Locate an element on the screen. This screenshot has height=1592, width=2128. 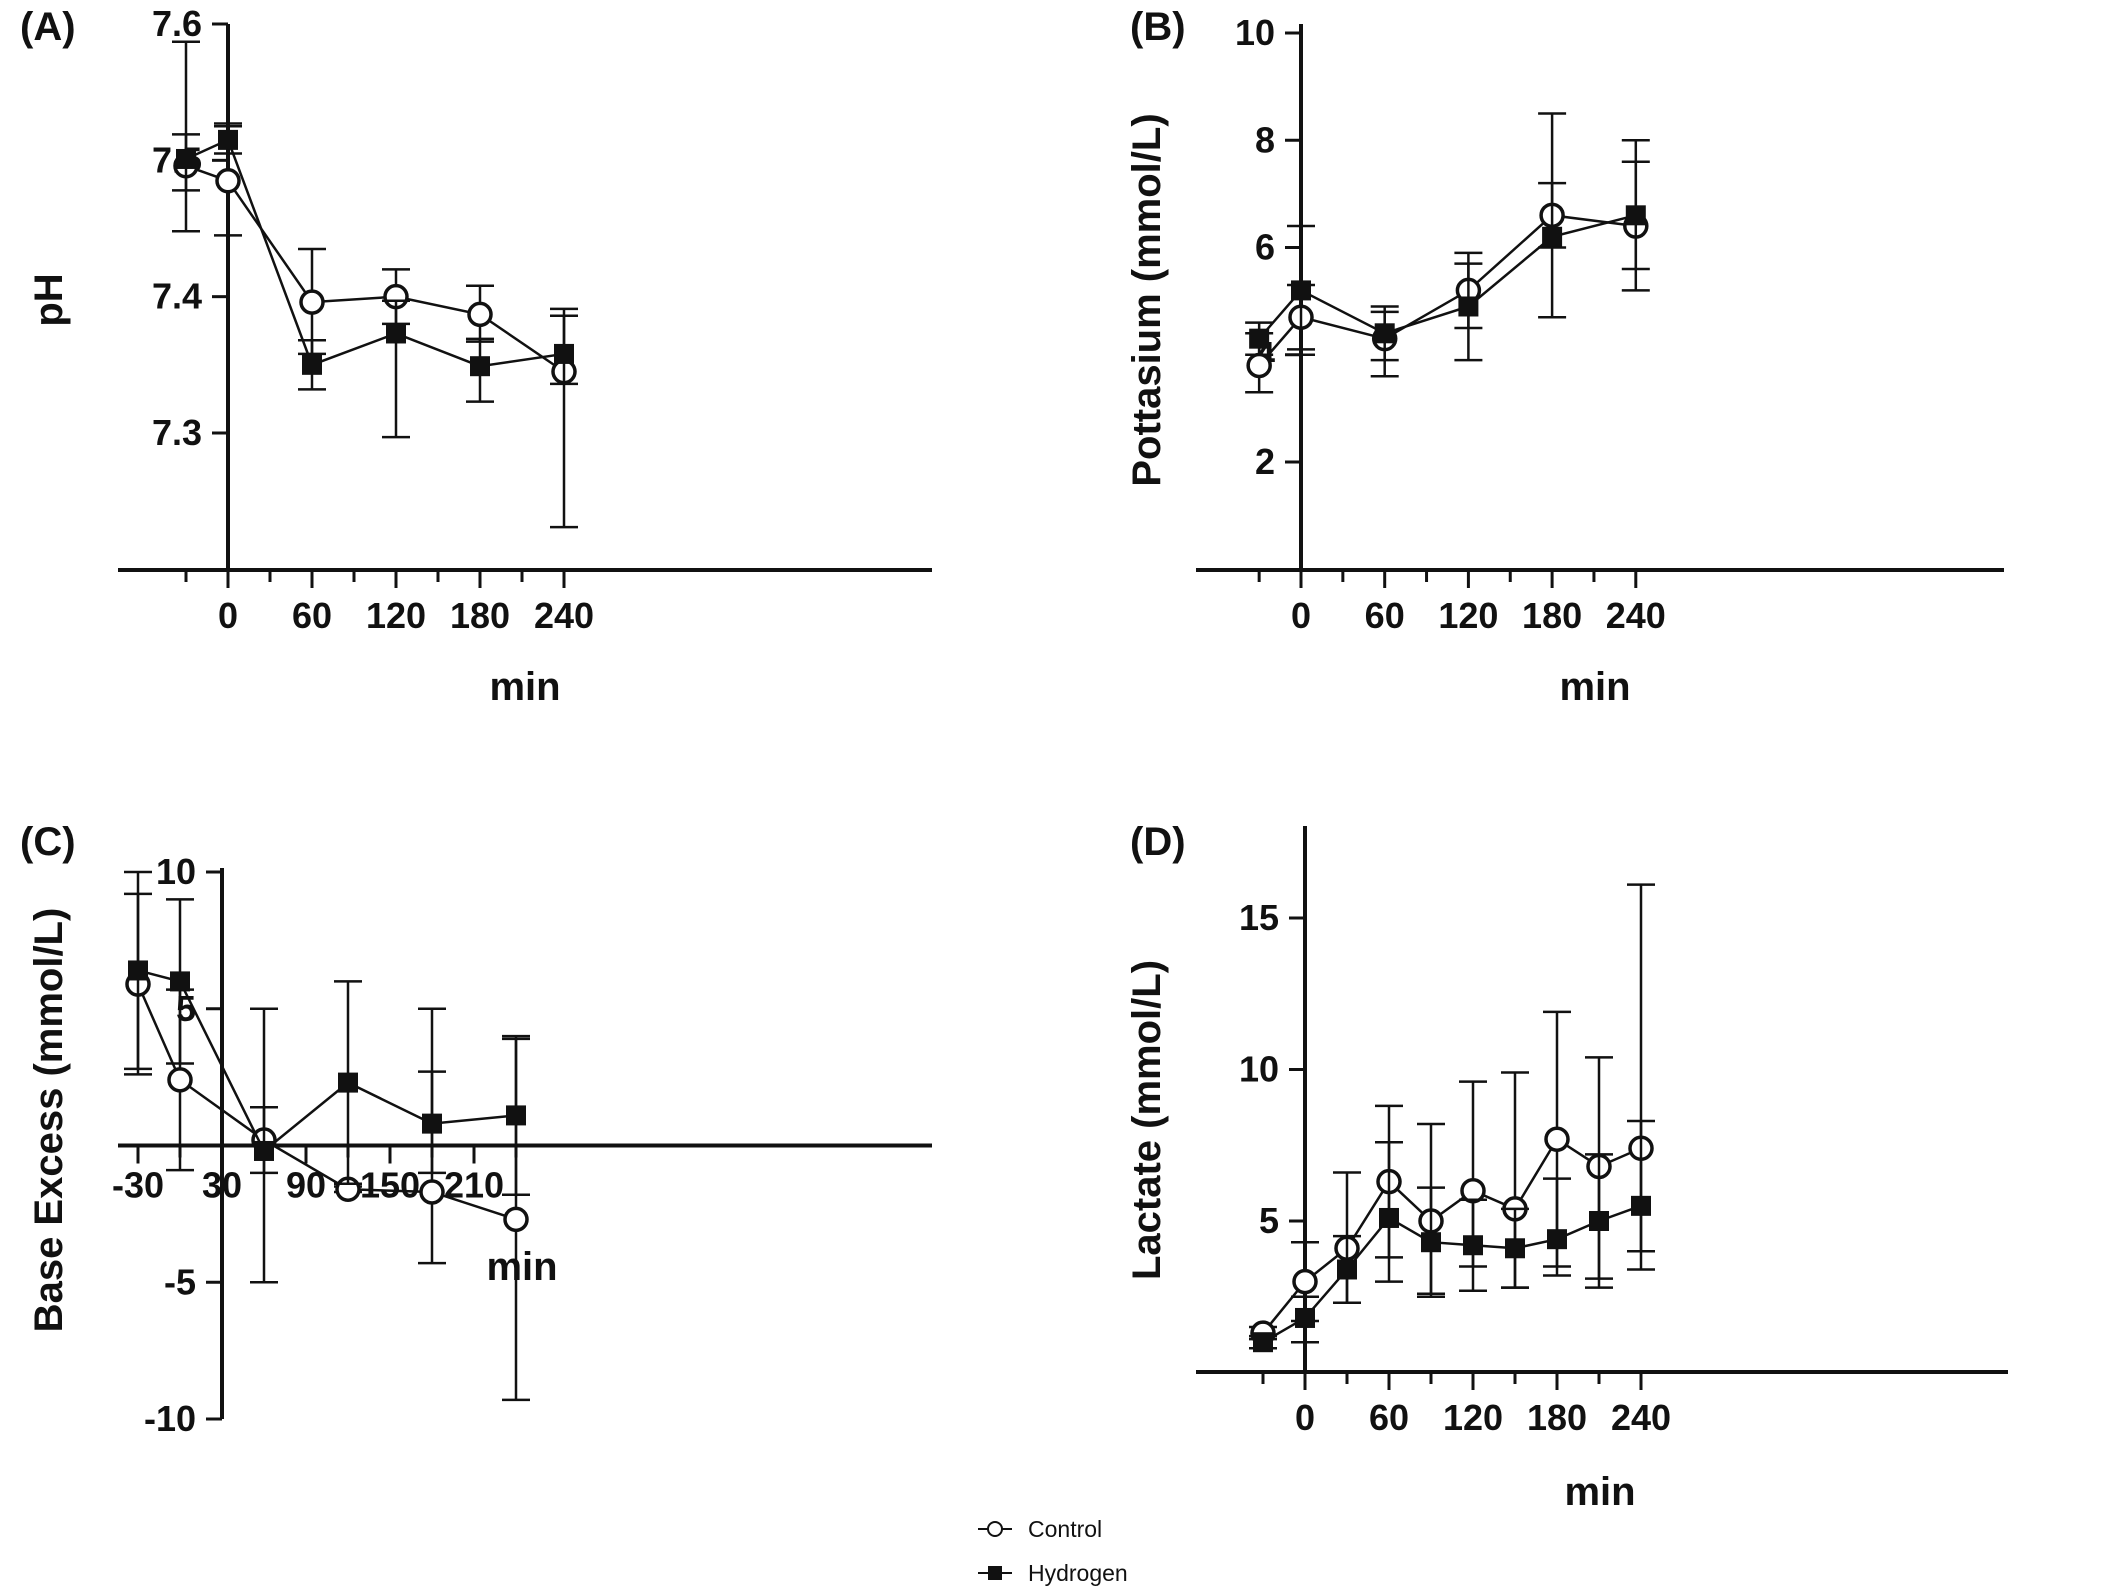
y-tick-label: 7.4 is located at coordinates (177, 296).